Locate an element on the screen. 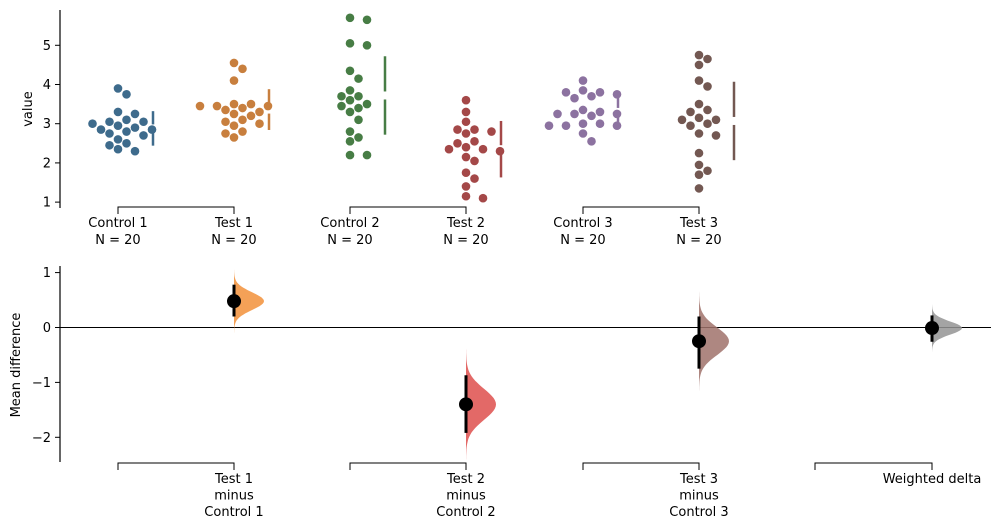 The height and width of the screenshot is (529, 999). contrast-label-line: Control 3 is located at coordinates (698, 512).